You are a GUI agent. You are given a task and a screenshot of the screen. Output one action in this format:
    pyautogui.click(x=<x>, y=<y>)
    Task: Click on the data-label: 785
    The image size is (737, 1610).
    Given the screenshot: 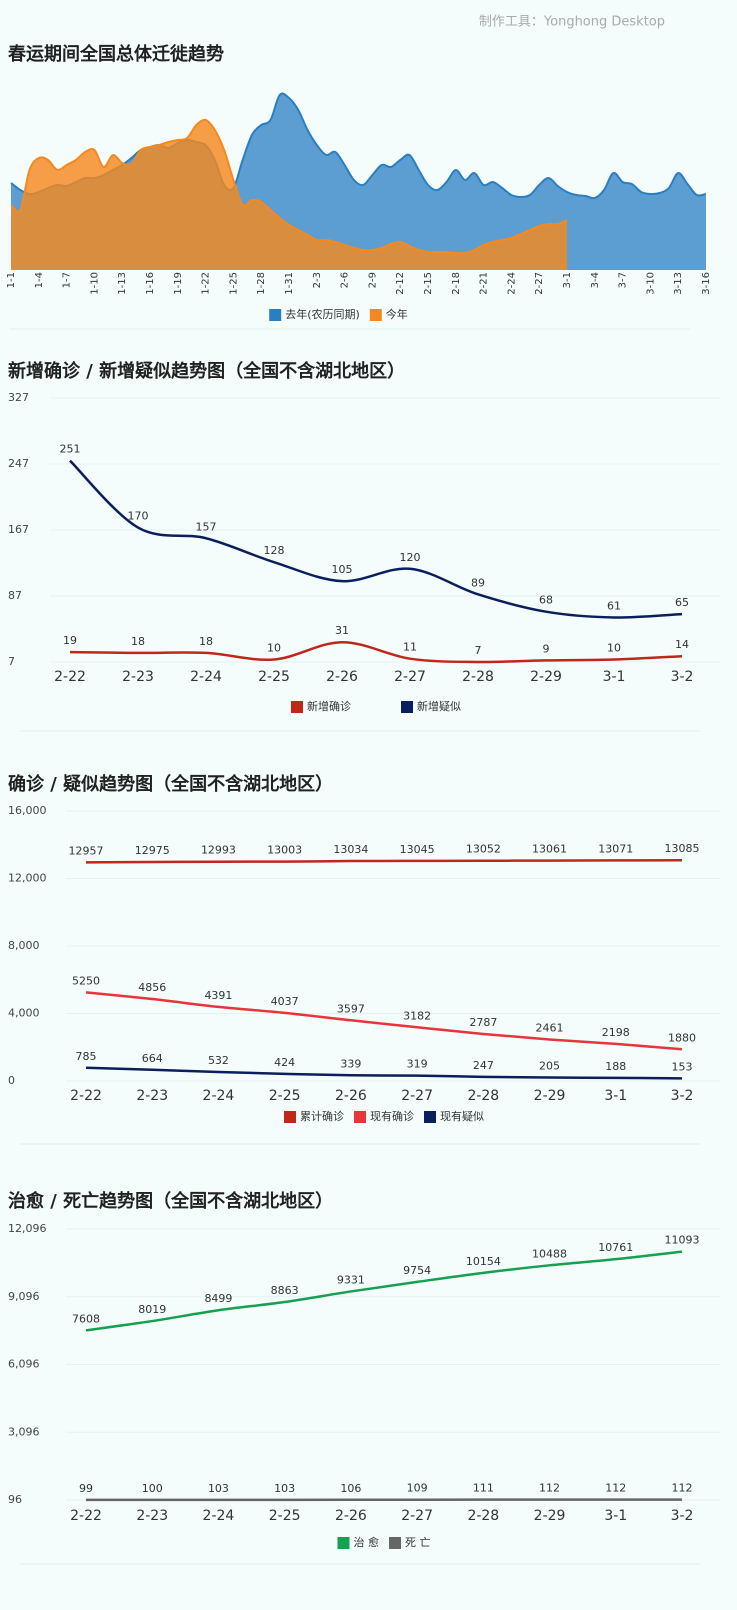 What is the action you would take?
    pyautogui.click(x=86, y=1056)
    